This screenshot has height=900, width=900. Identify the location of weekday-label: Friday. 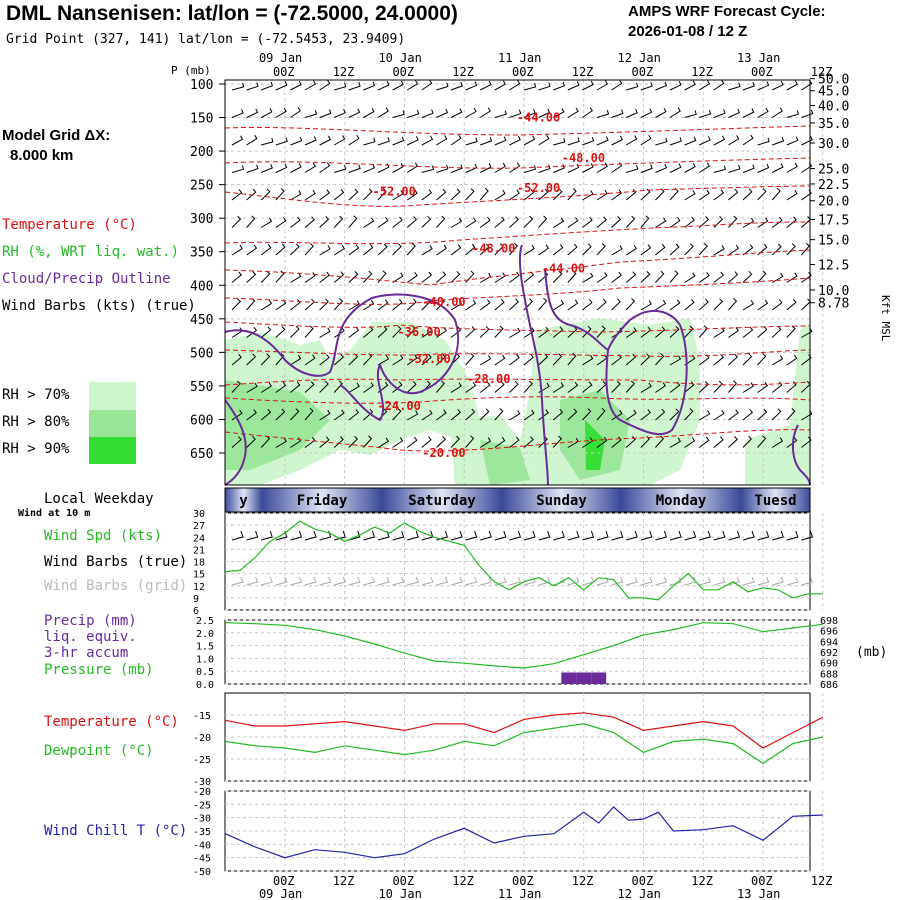
(322, 501).